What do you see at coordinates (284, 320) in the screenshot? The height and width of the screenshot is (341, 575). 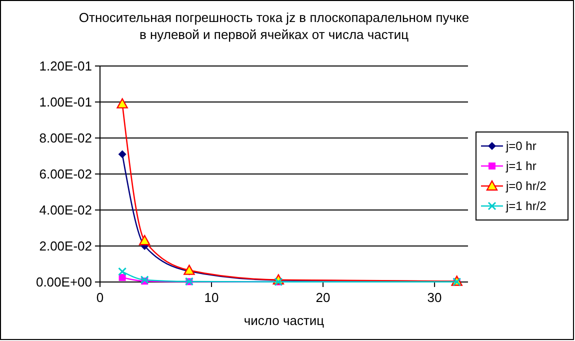 I see `x-axis-title: число частиц` at bounding box center [284, 320].